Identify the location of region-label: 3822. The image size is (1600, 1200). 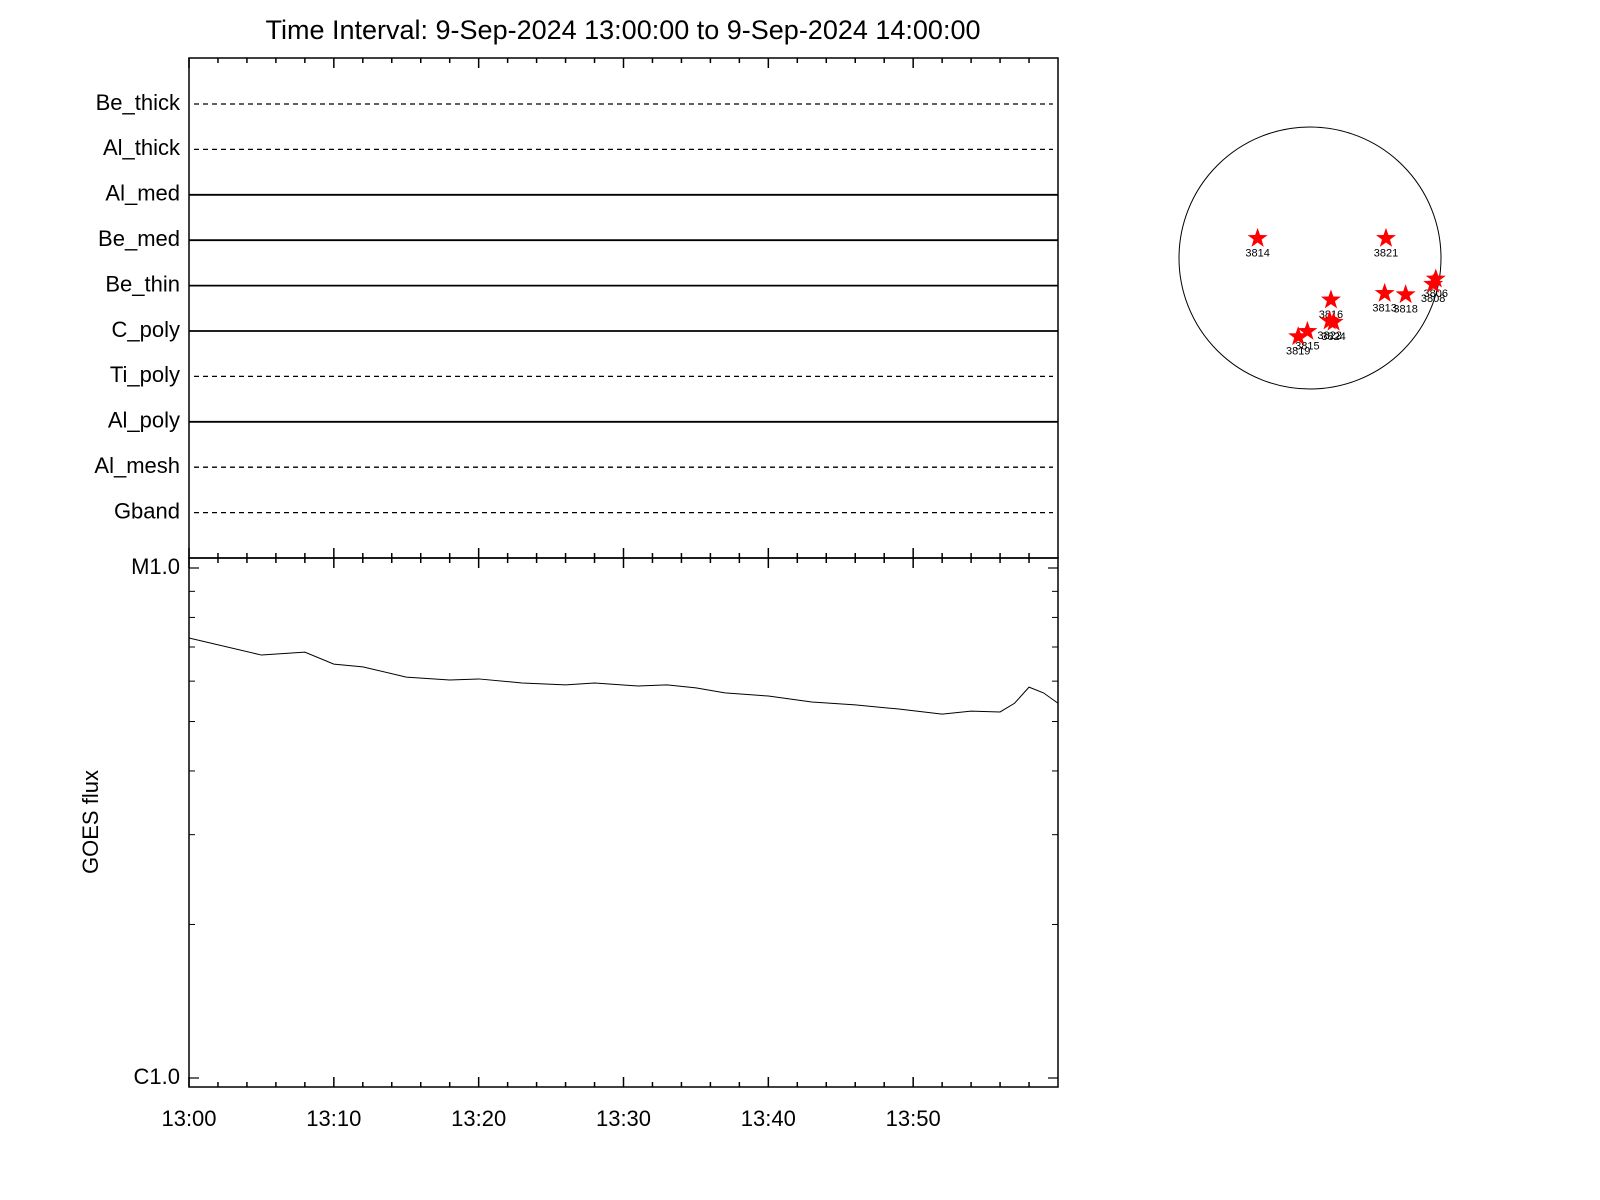
(1329, 336).